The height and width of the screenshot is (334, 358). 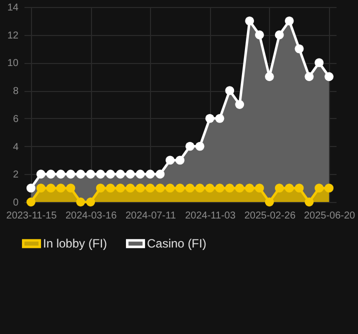 I want to click on x-tick-label: 2025-06-20, so click(x=330, y=216).